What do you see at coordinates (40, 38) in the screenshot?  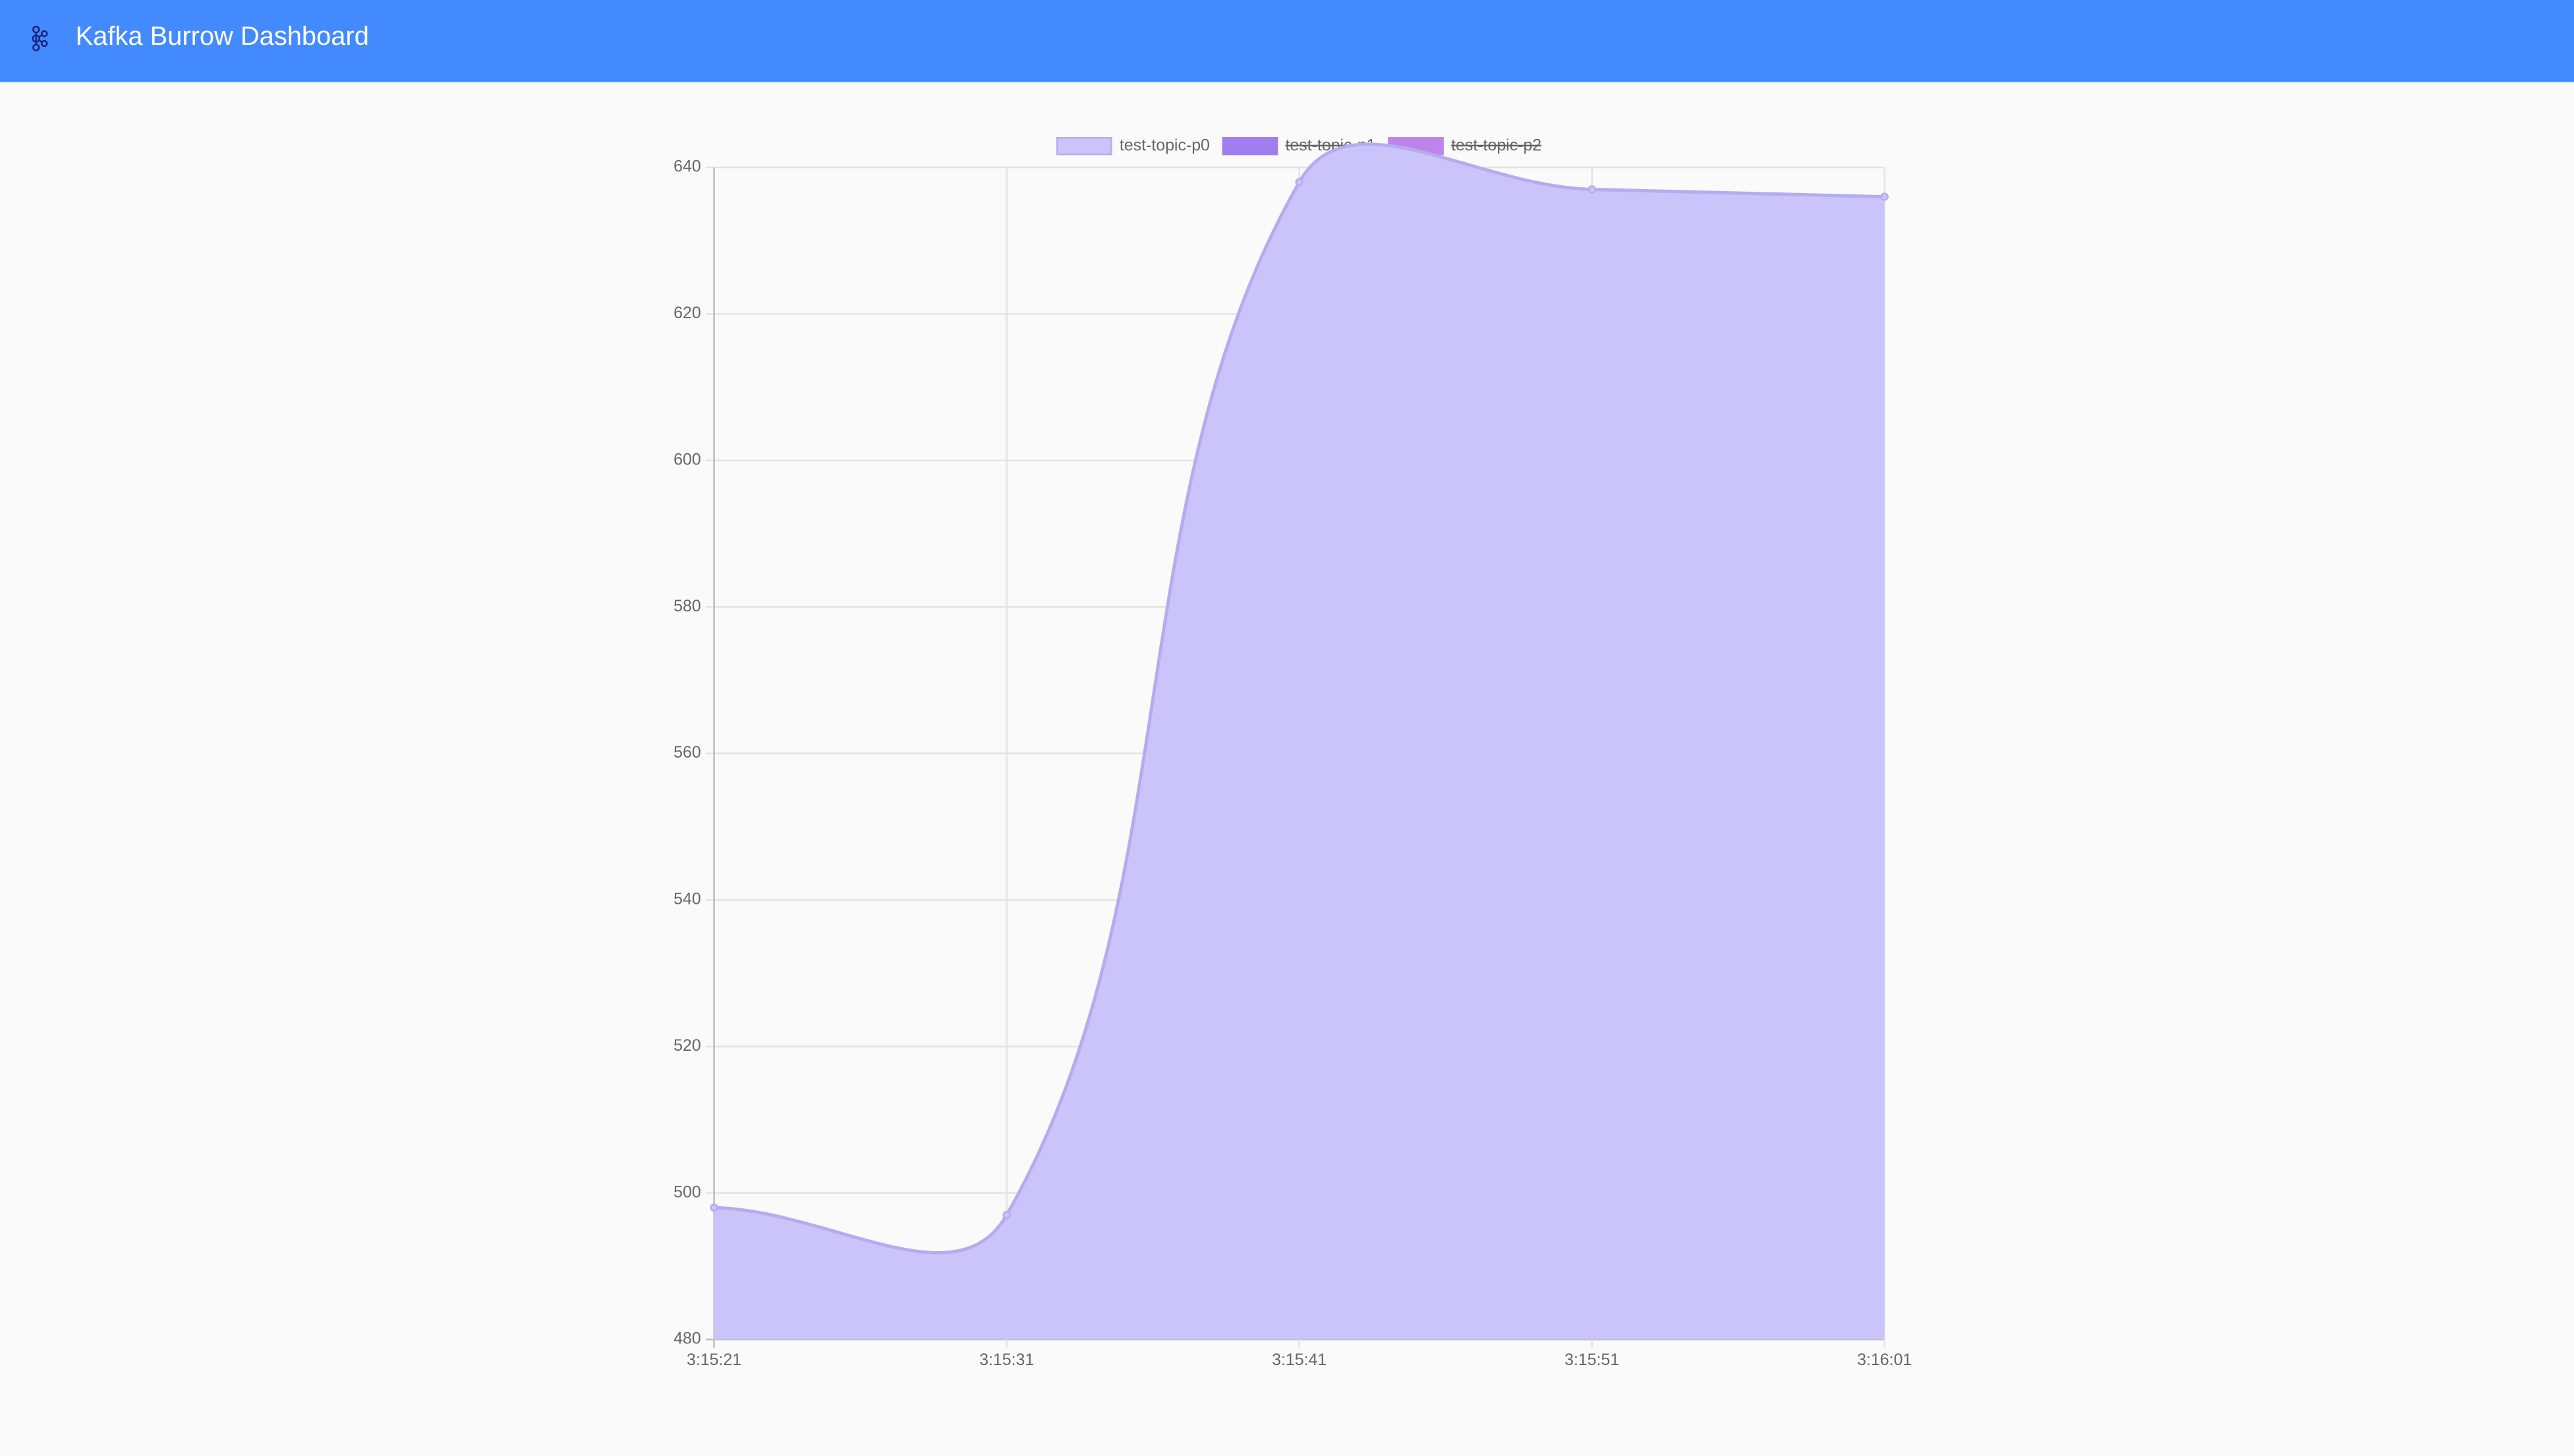 I see `kafka-icon` at bounding box center [40, 38].